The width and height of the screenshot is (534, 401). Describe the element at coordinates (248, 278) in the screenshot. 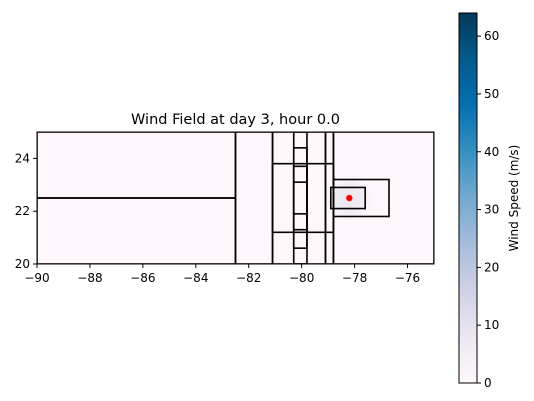

I see `x-tick-label: −82` at that location.